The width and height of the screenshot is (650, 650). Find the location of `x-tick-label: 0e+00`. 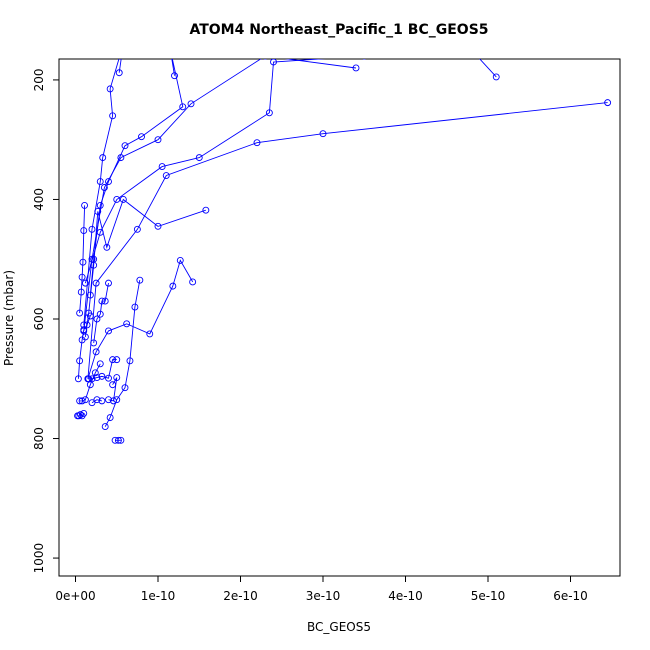

x-tick-label: 0e+00 is located at coordinates (75, 596).